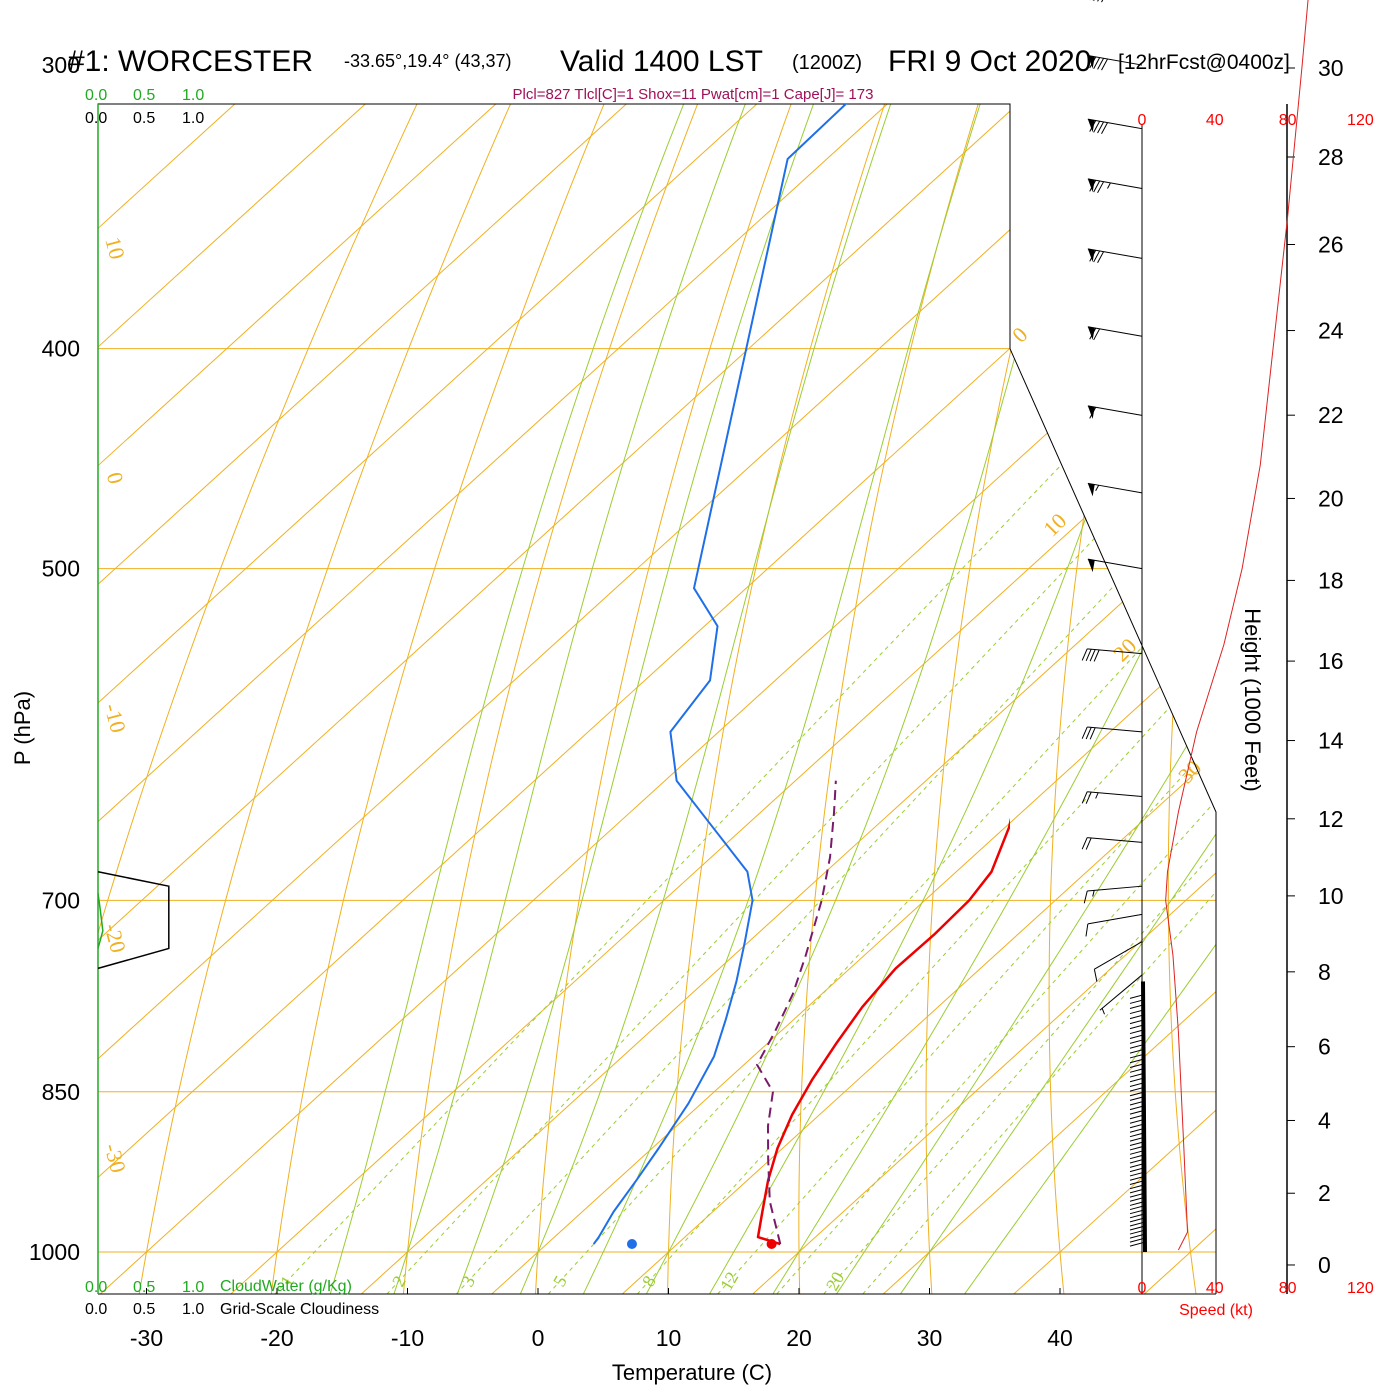 Image resolution: width=1400 pixels, height=1400 pixels. I want to click on temperature-tick-label: -30, so click(146, 1338).